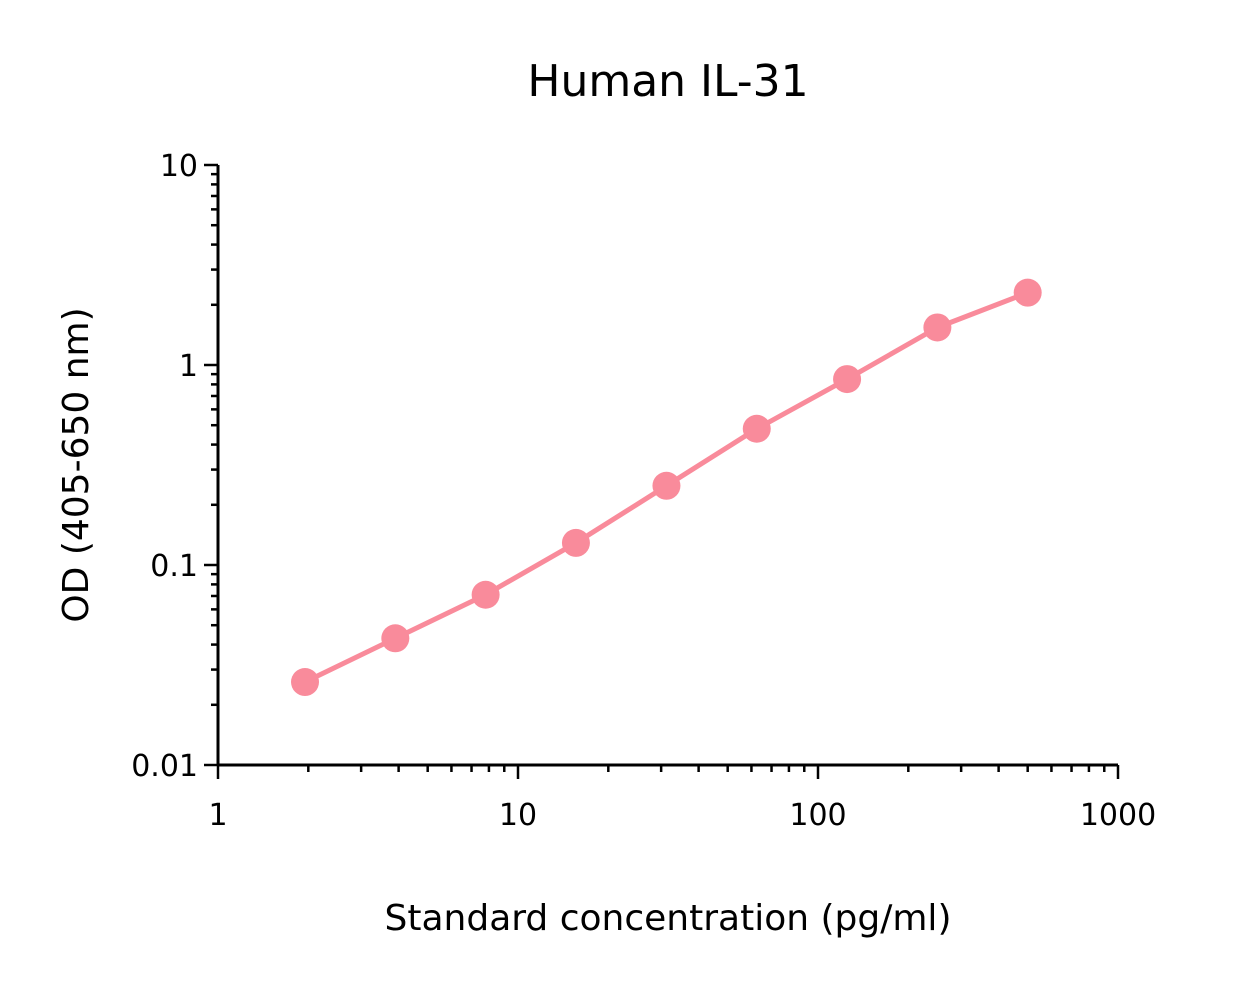 Image resolution: width=1243 pixels, height=987 pixels. Describe the element at coordinates (817, 815) in the screenshot. I see `x-tick-label: 100` at that location.